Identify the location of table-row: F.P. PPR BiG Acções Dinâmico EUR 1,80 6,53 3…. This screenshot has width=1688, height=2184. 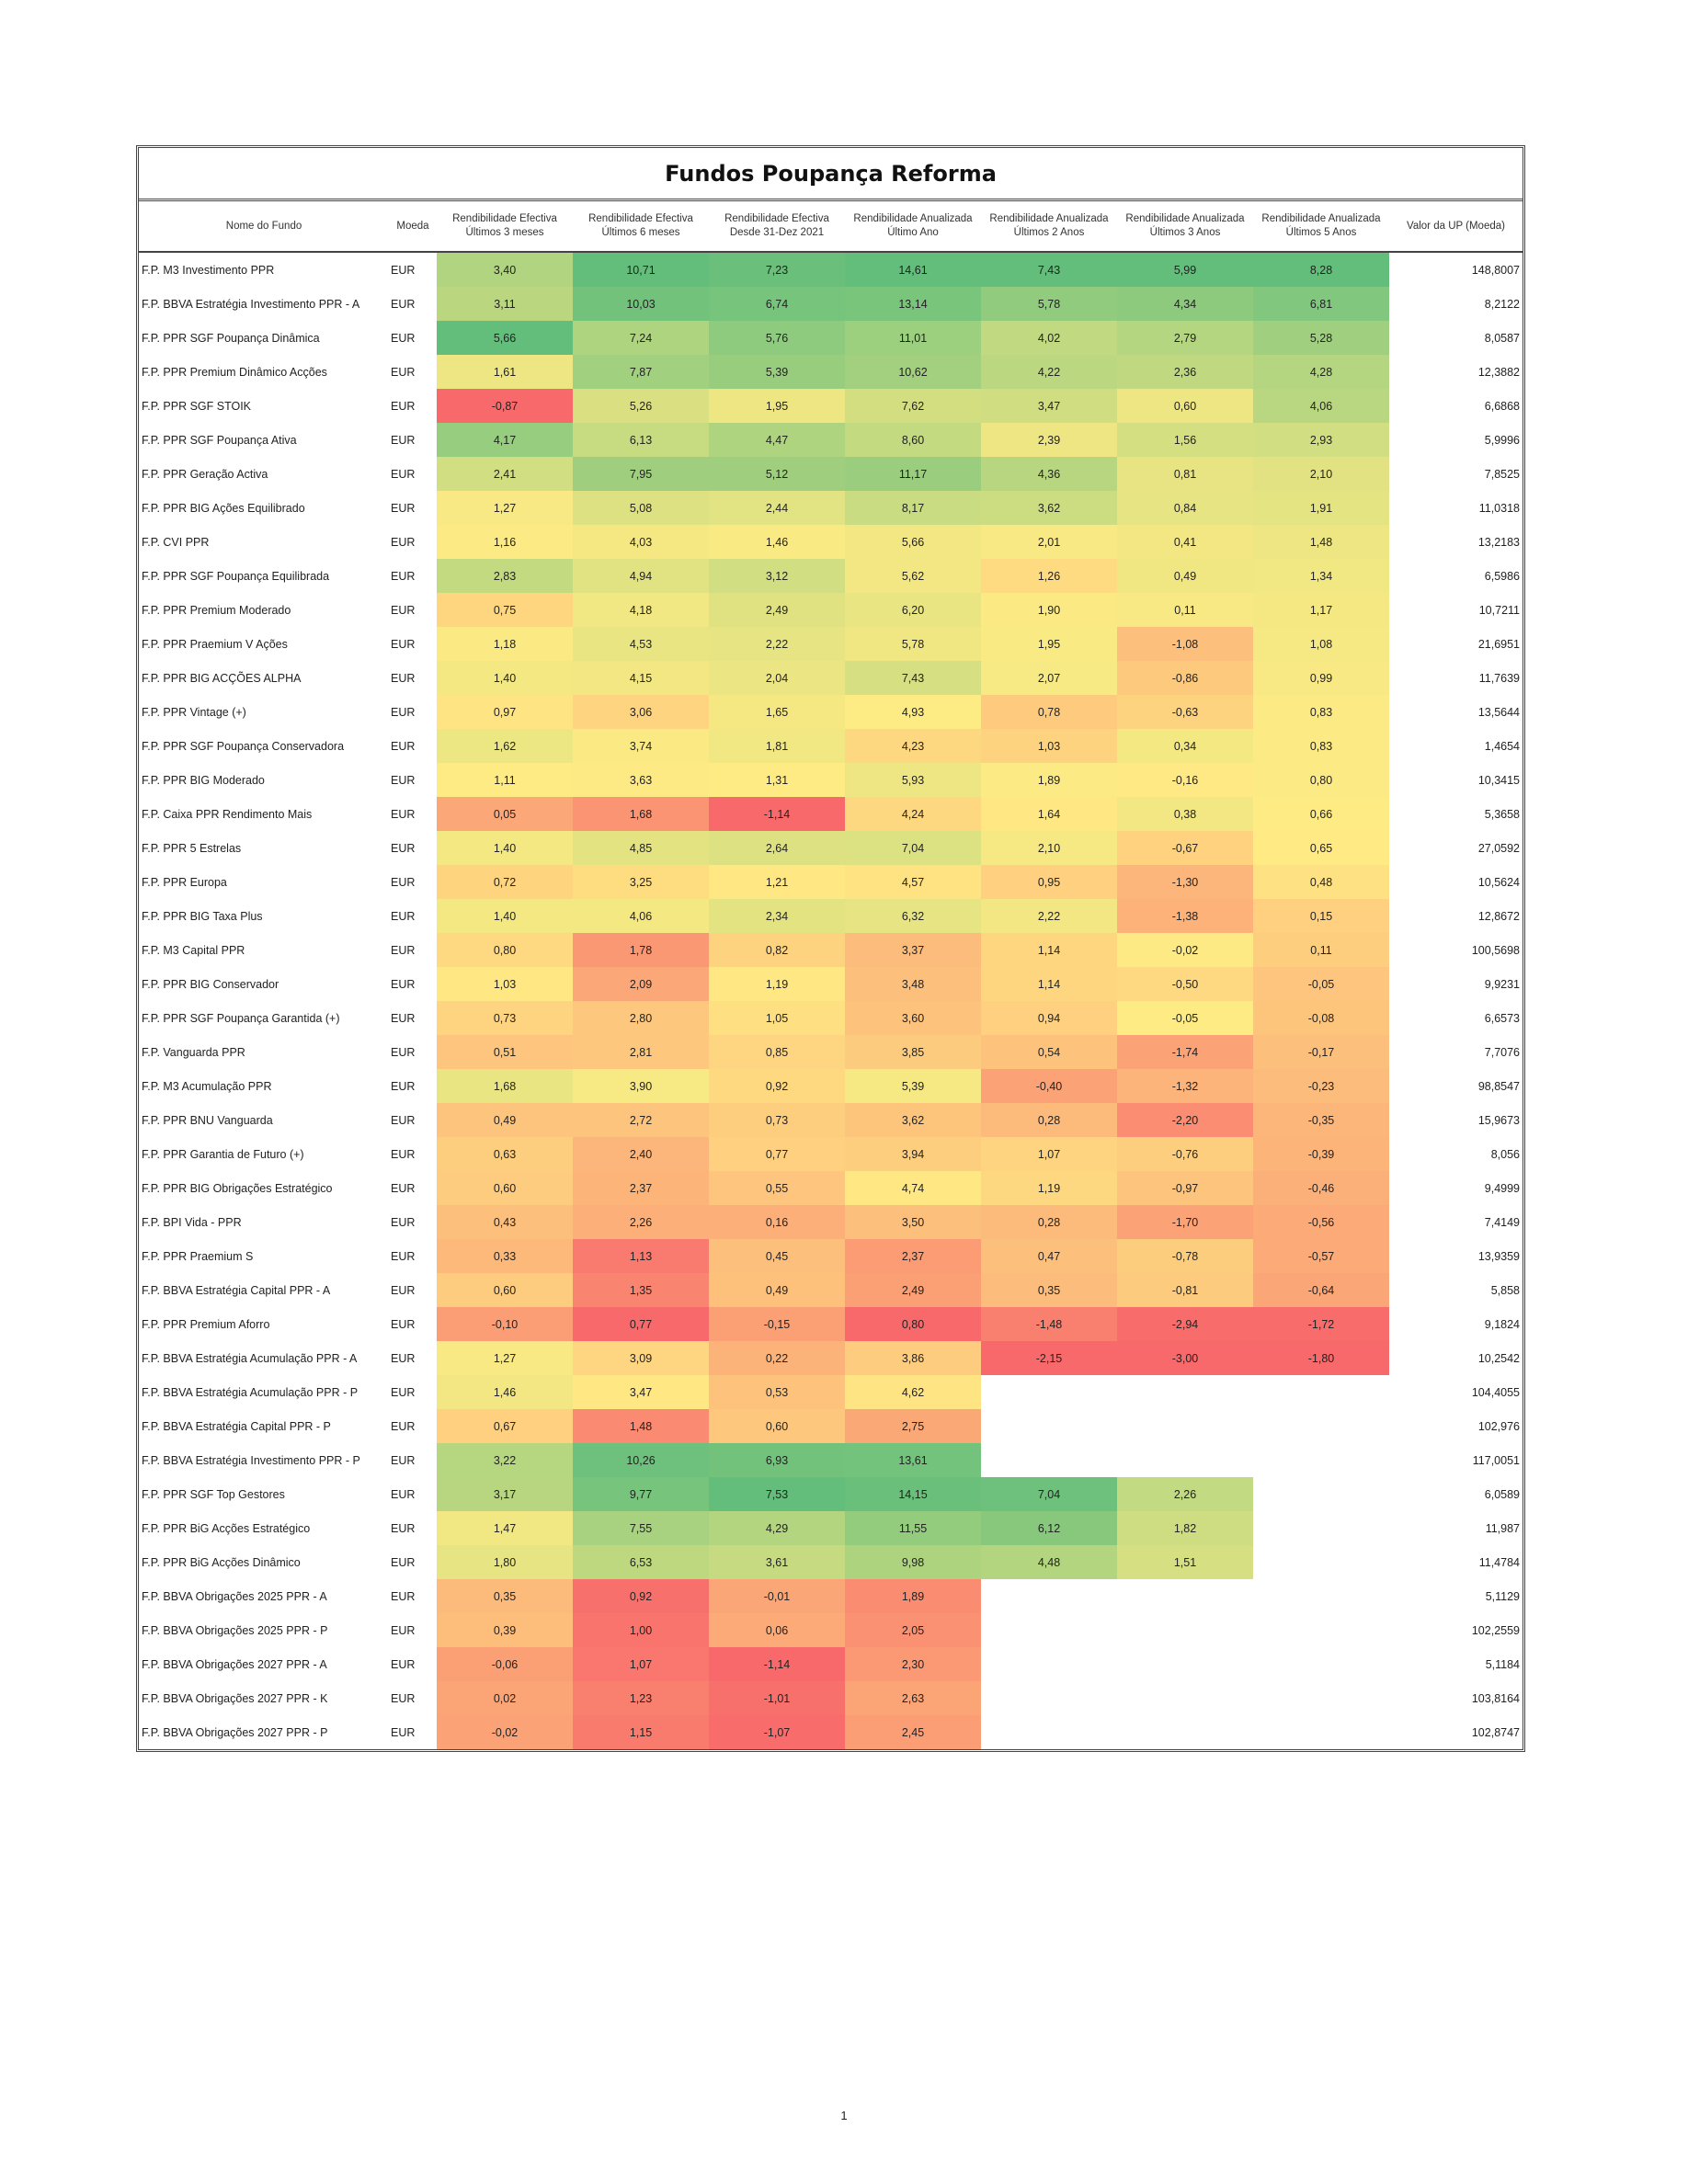
(831, 1562).